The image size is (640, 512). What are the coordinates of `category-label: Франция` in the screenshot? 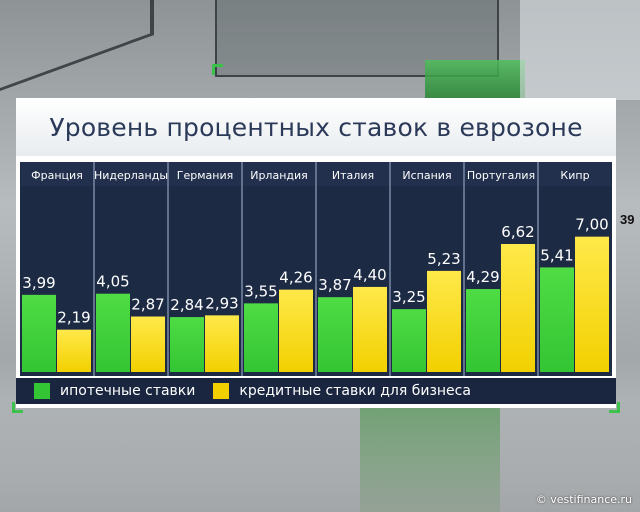 It's located at (57, 175).